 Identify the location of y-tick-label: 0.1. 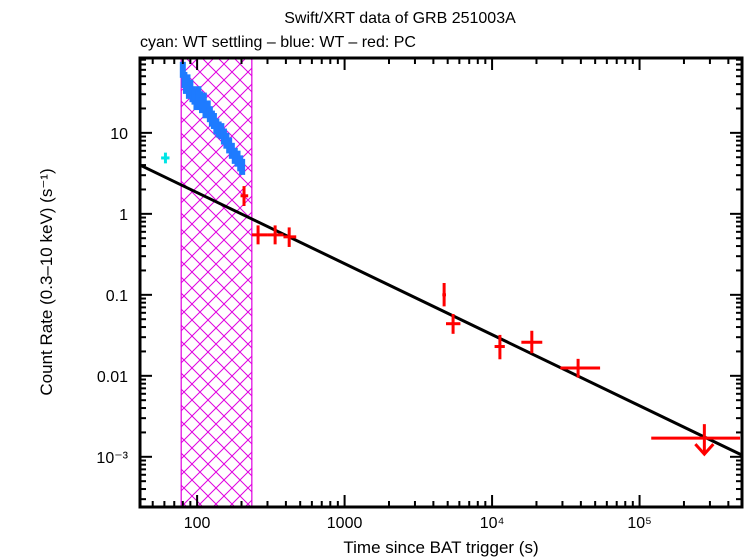
(117, 296).